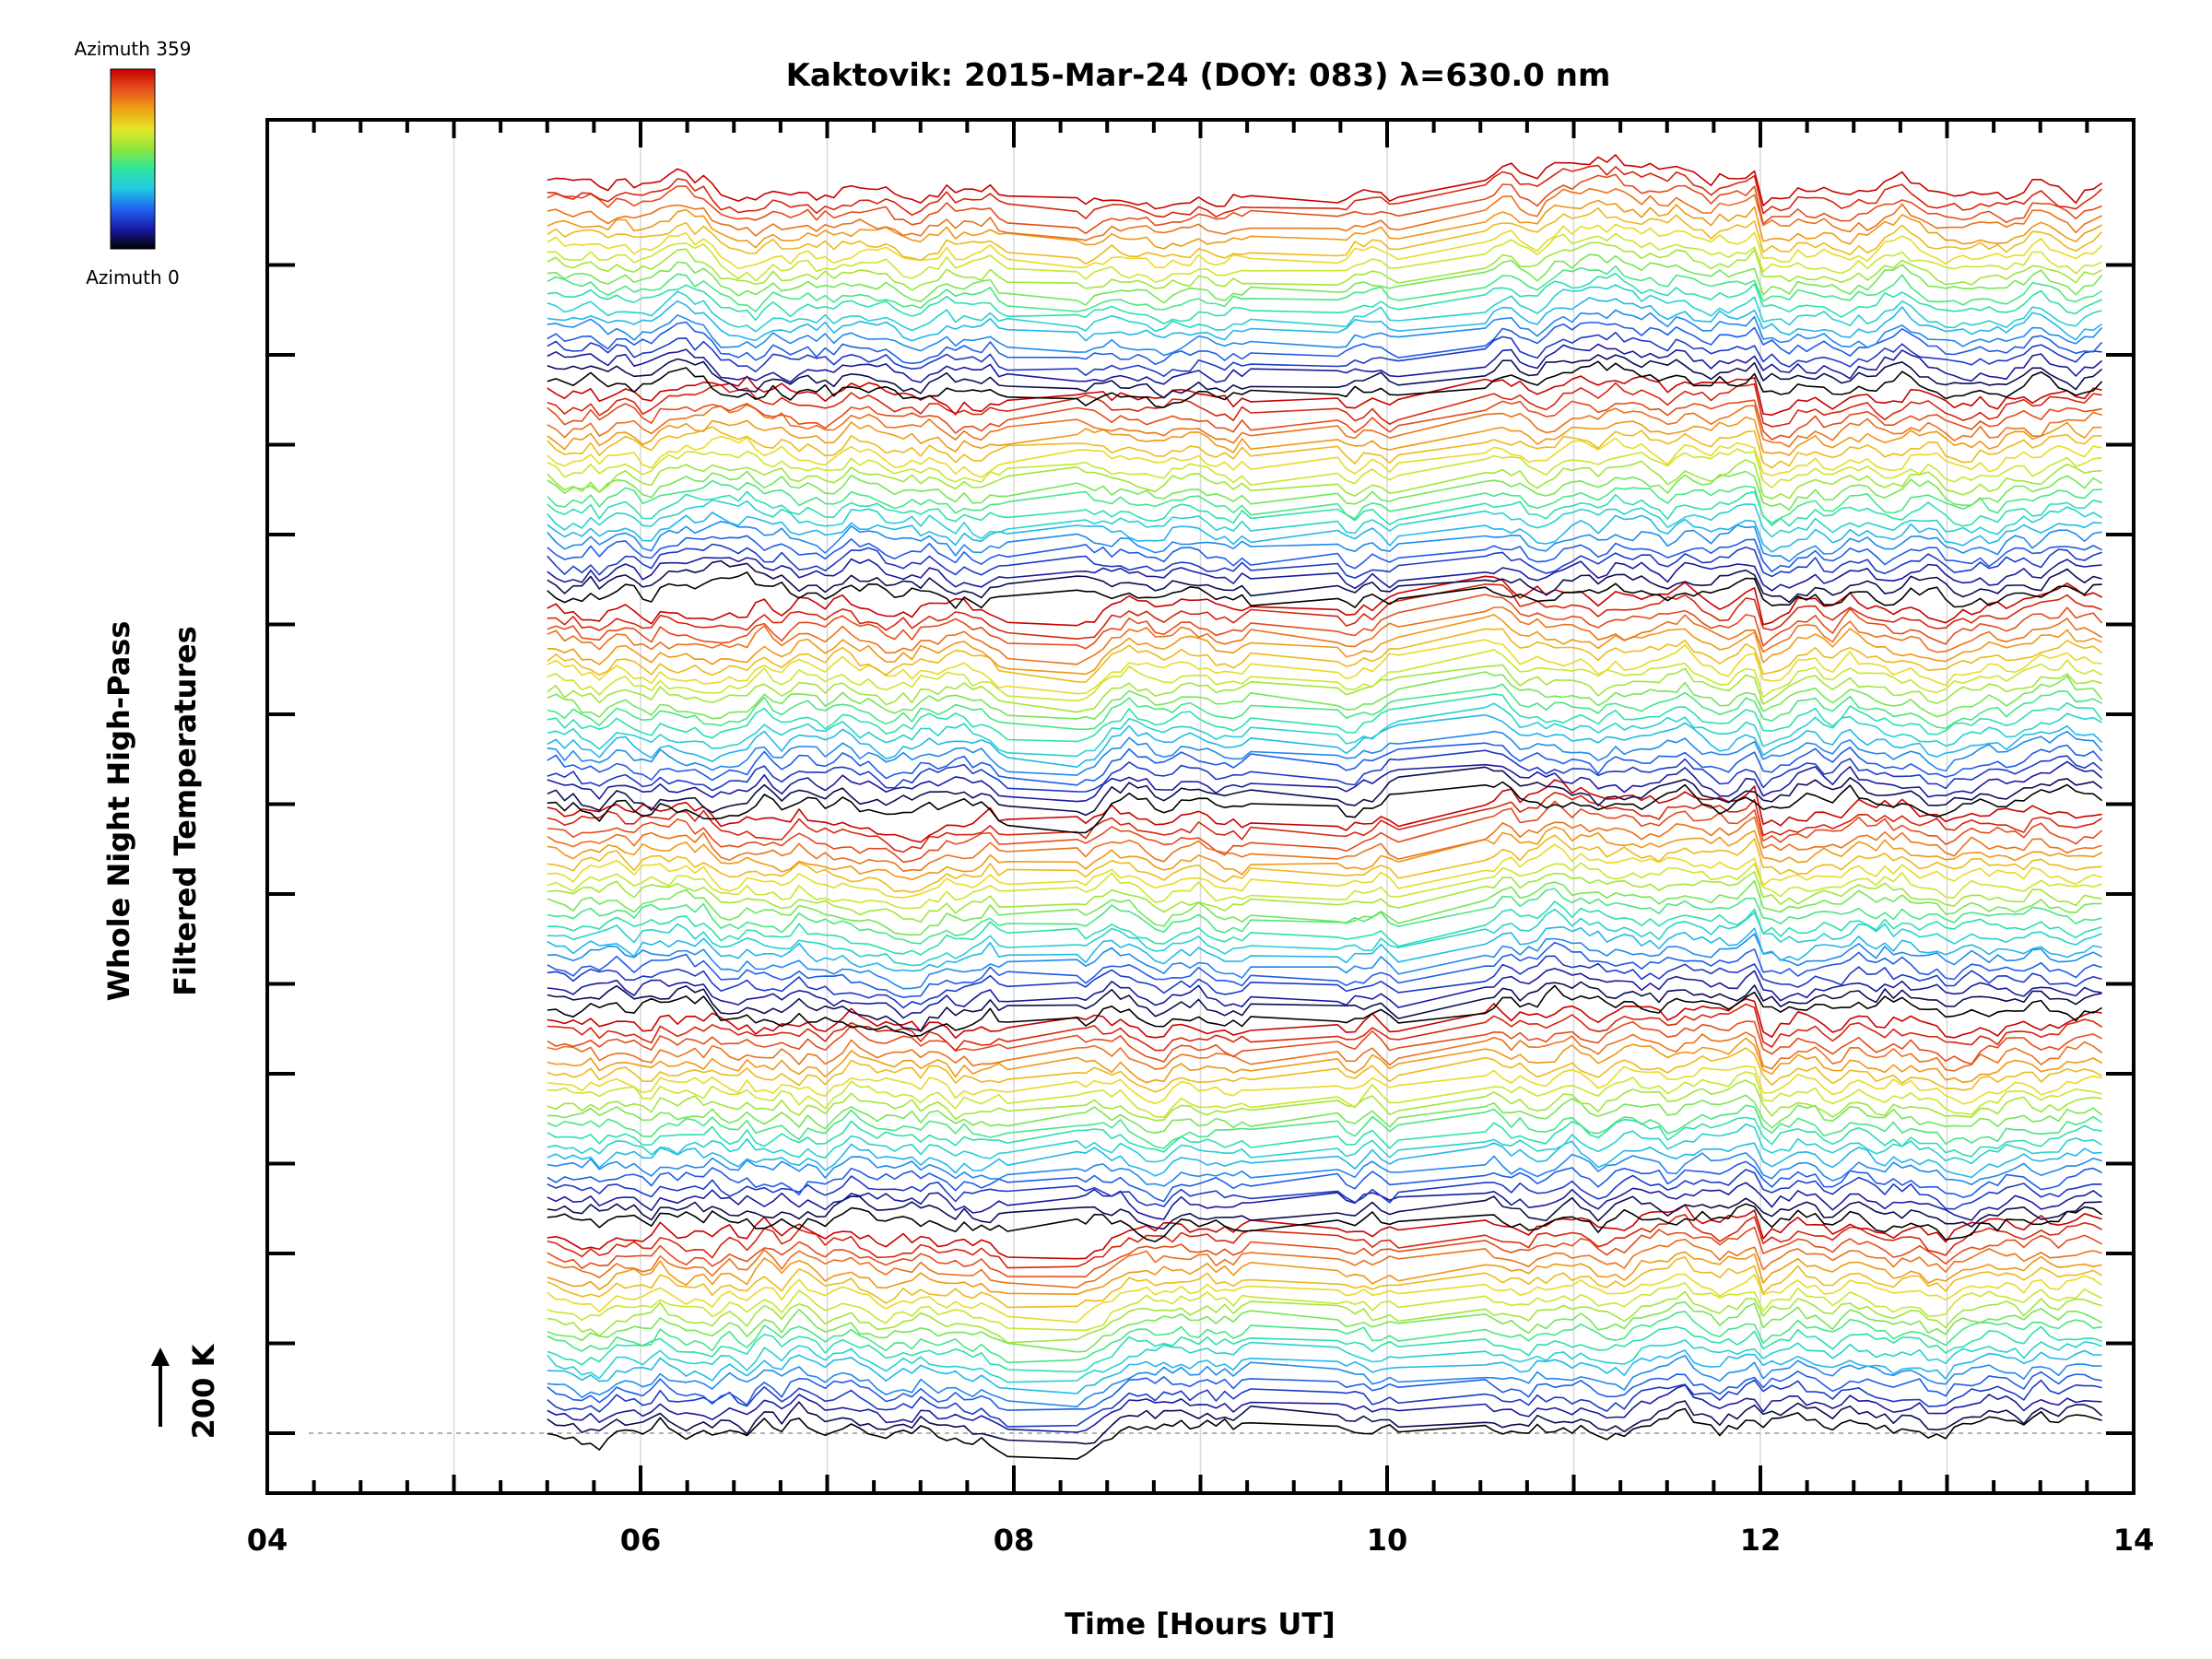  Describe the element at coordinates (133, 277) in the screenshot. I see `colorbar-bottom-label: Azimuth 0` at that location.